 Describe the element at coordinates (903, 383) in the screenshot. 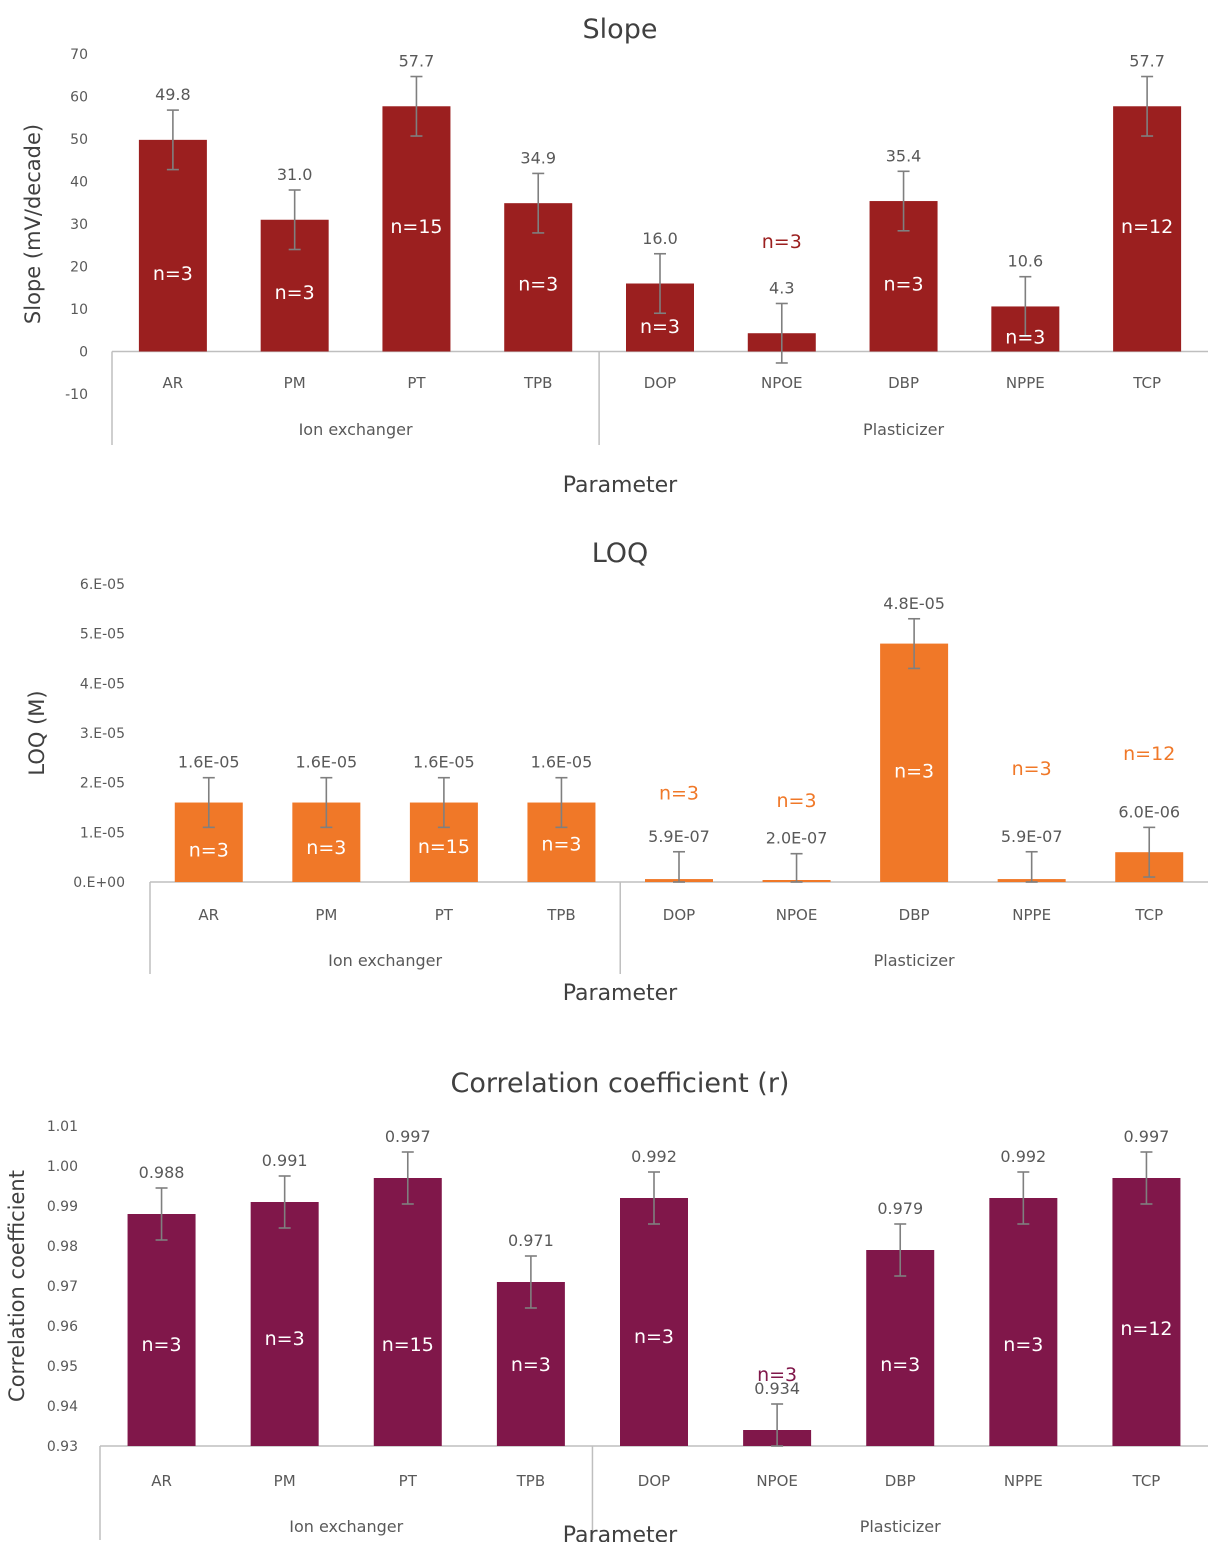

I see `x-tick-label: DBP` at that location.